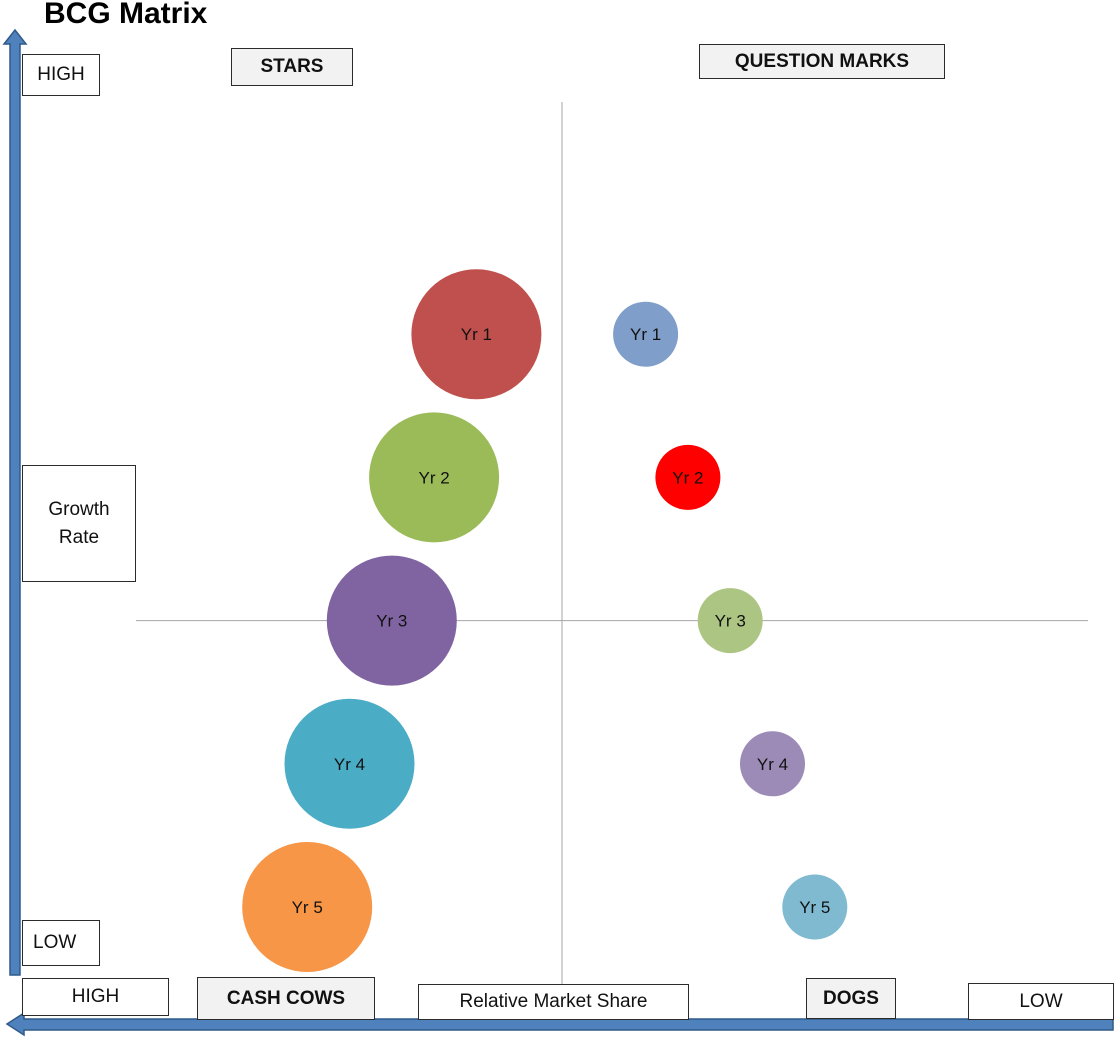  What do you see at coordinates (15, 502) in the screenshot?
I see `y-axis-arrow` at bounding box center [15, 502].